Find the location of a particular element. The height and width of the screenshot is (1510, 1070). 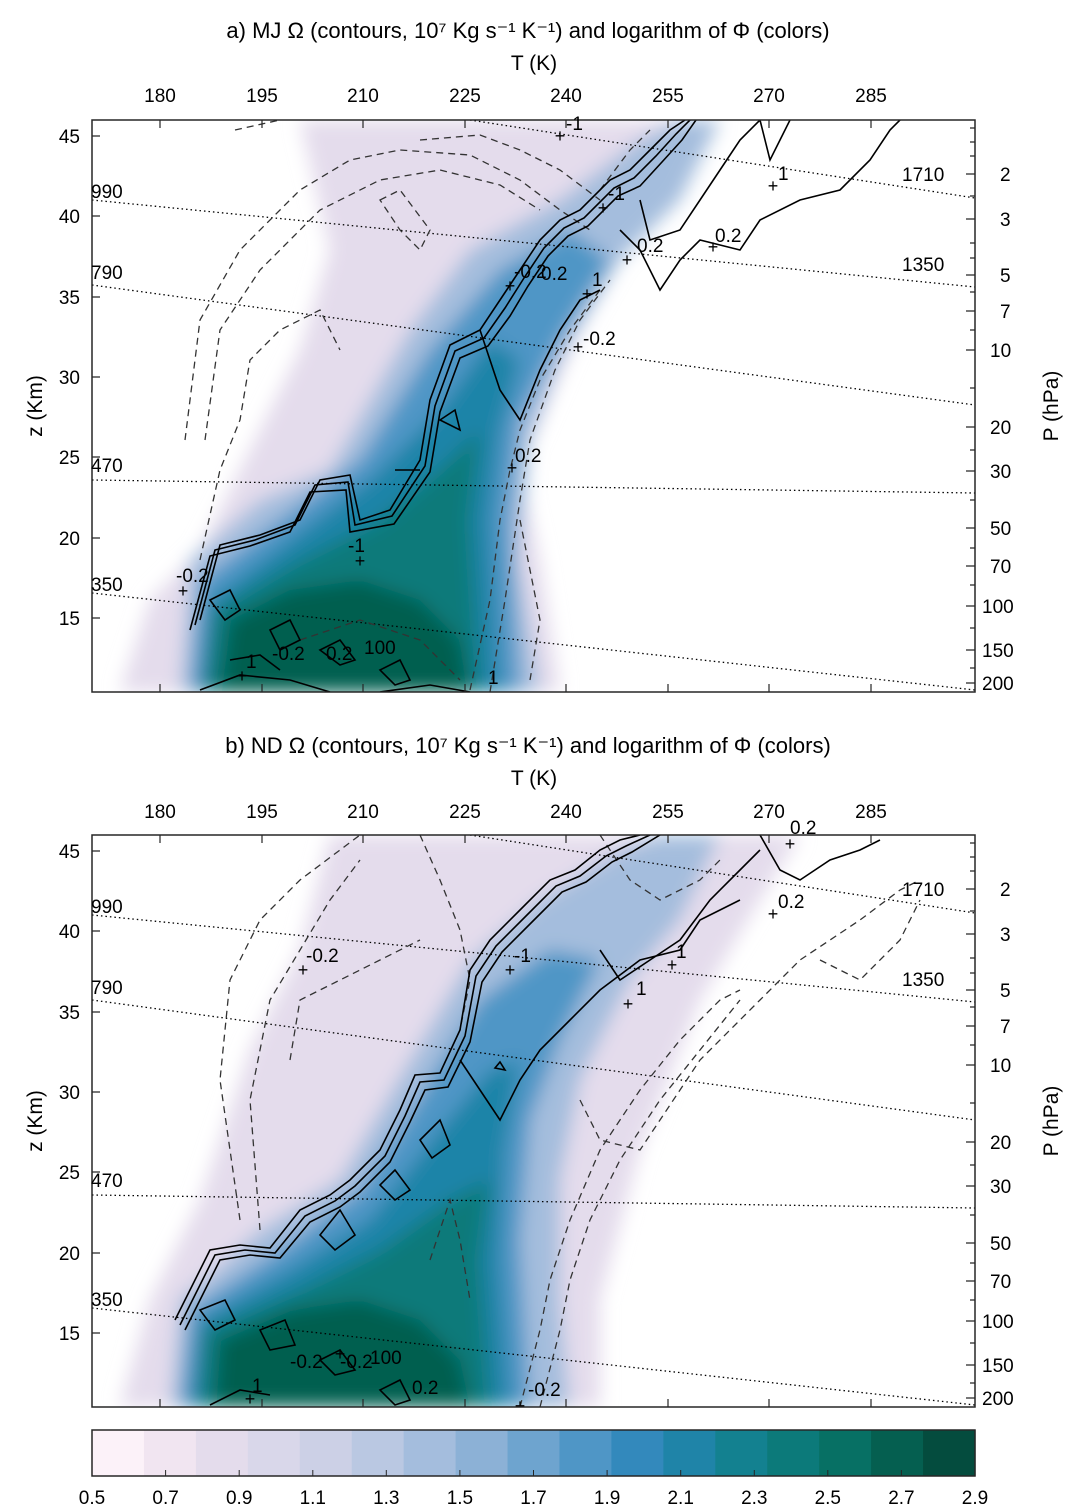

z-tick: 25 is located at coordinates (69, 458).